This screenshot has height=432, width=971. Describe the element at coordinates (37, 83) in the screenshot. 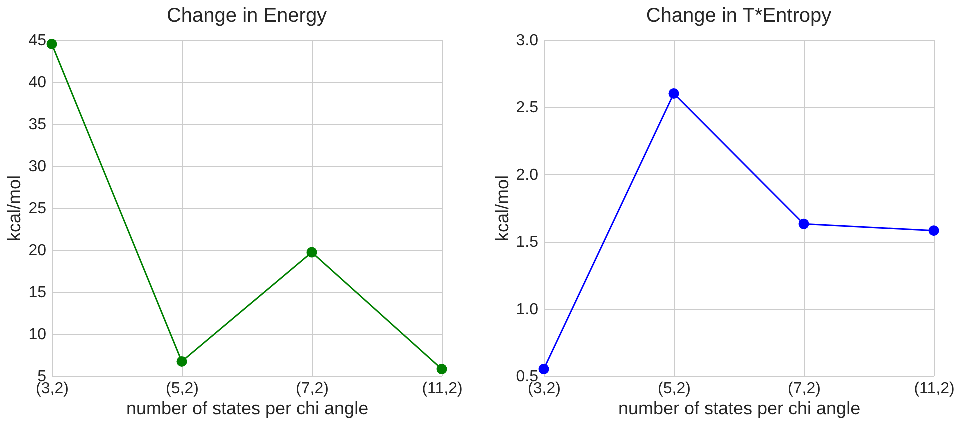

I see `y-tick-label: 40` at that location.